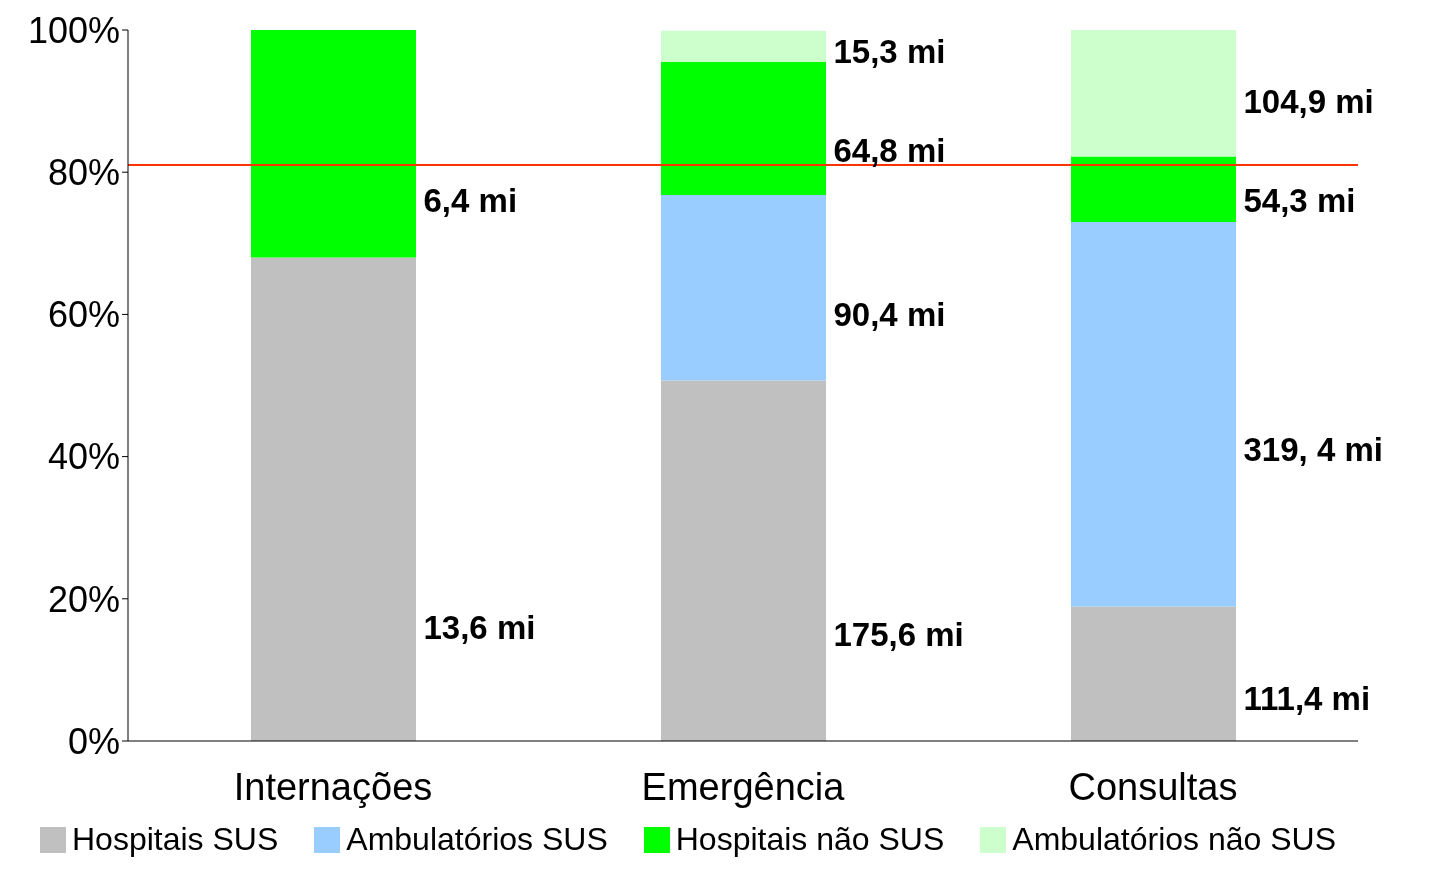  I want to click on y-tick-label: 40%, so click(83, 457).